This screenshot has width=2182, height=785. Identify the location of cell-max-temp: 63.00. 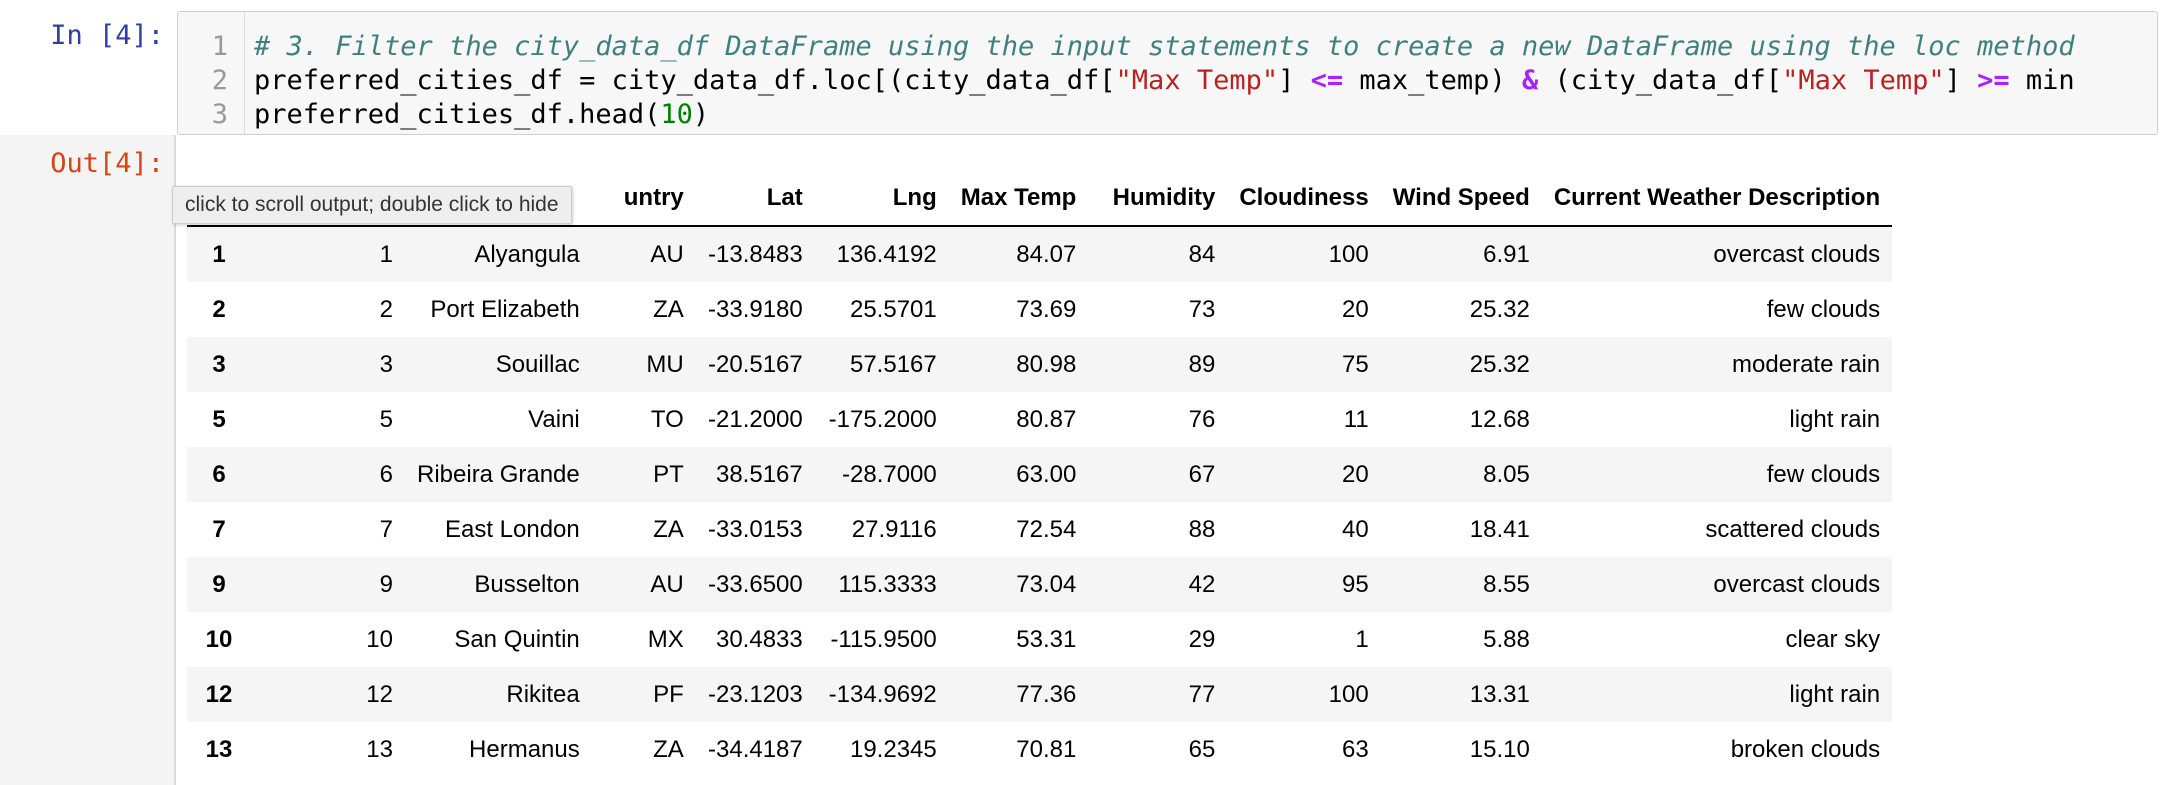
(1046, 474).